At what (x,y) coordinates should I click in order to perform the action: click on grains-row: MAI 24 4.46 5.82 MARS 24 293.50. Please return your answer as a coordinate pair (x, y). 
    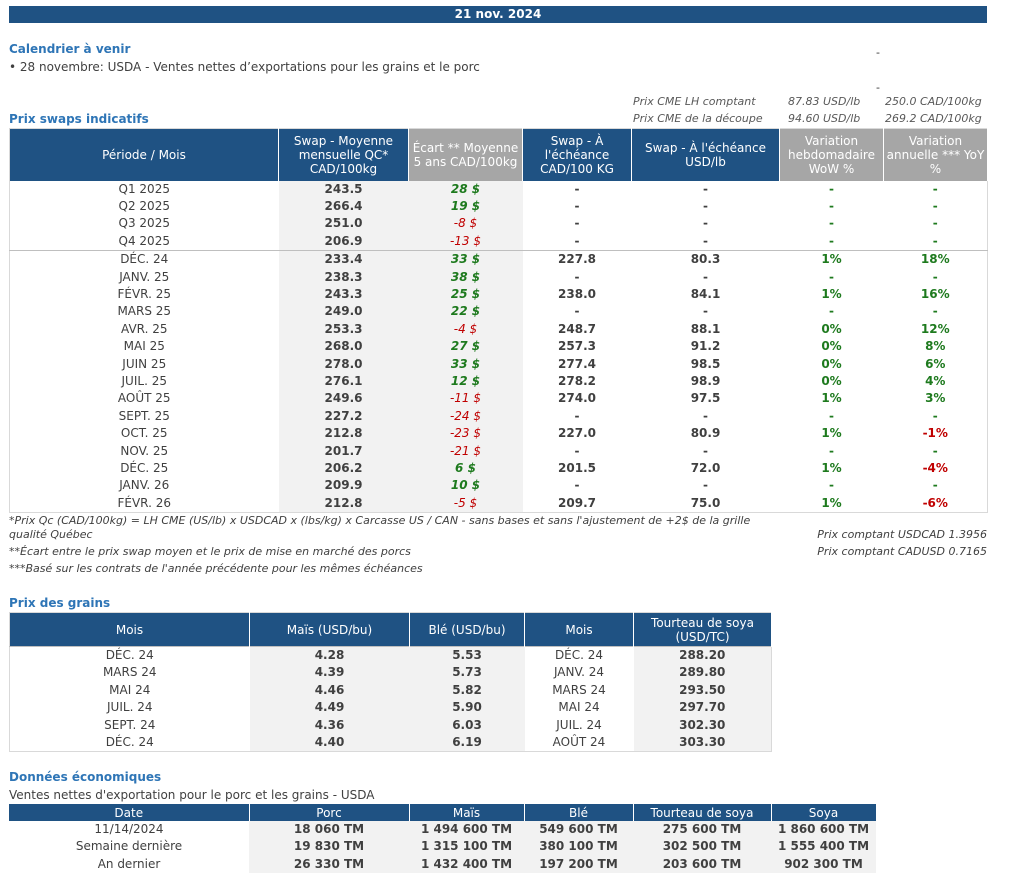
    Looking at the image, I should click on (391, 690).